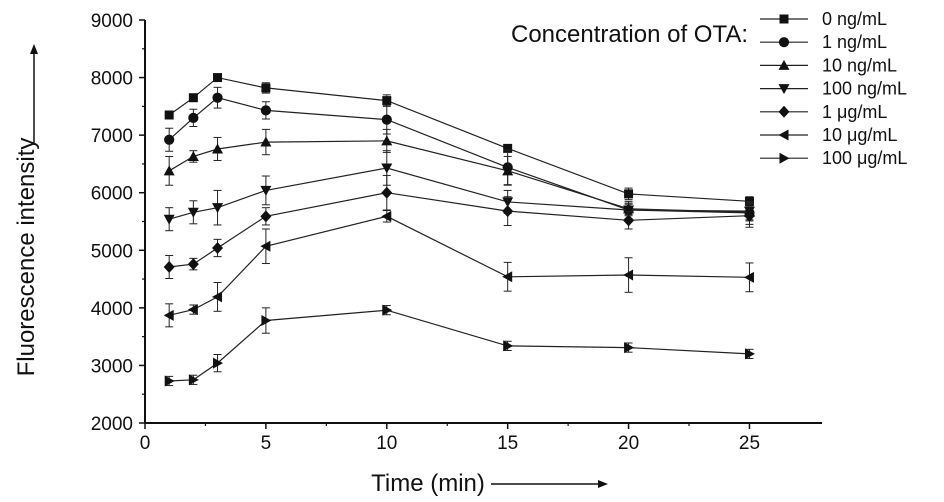 This screenshot has width=944, height=502. What do you see at coordinates (112, 251) in the screenshot?
I see `y-tick-label: 5000` at bounding box center [112, 251].